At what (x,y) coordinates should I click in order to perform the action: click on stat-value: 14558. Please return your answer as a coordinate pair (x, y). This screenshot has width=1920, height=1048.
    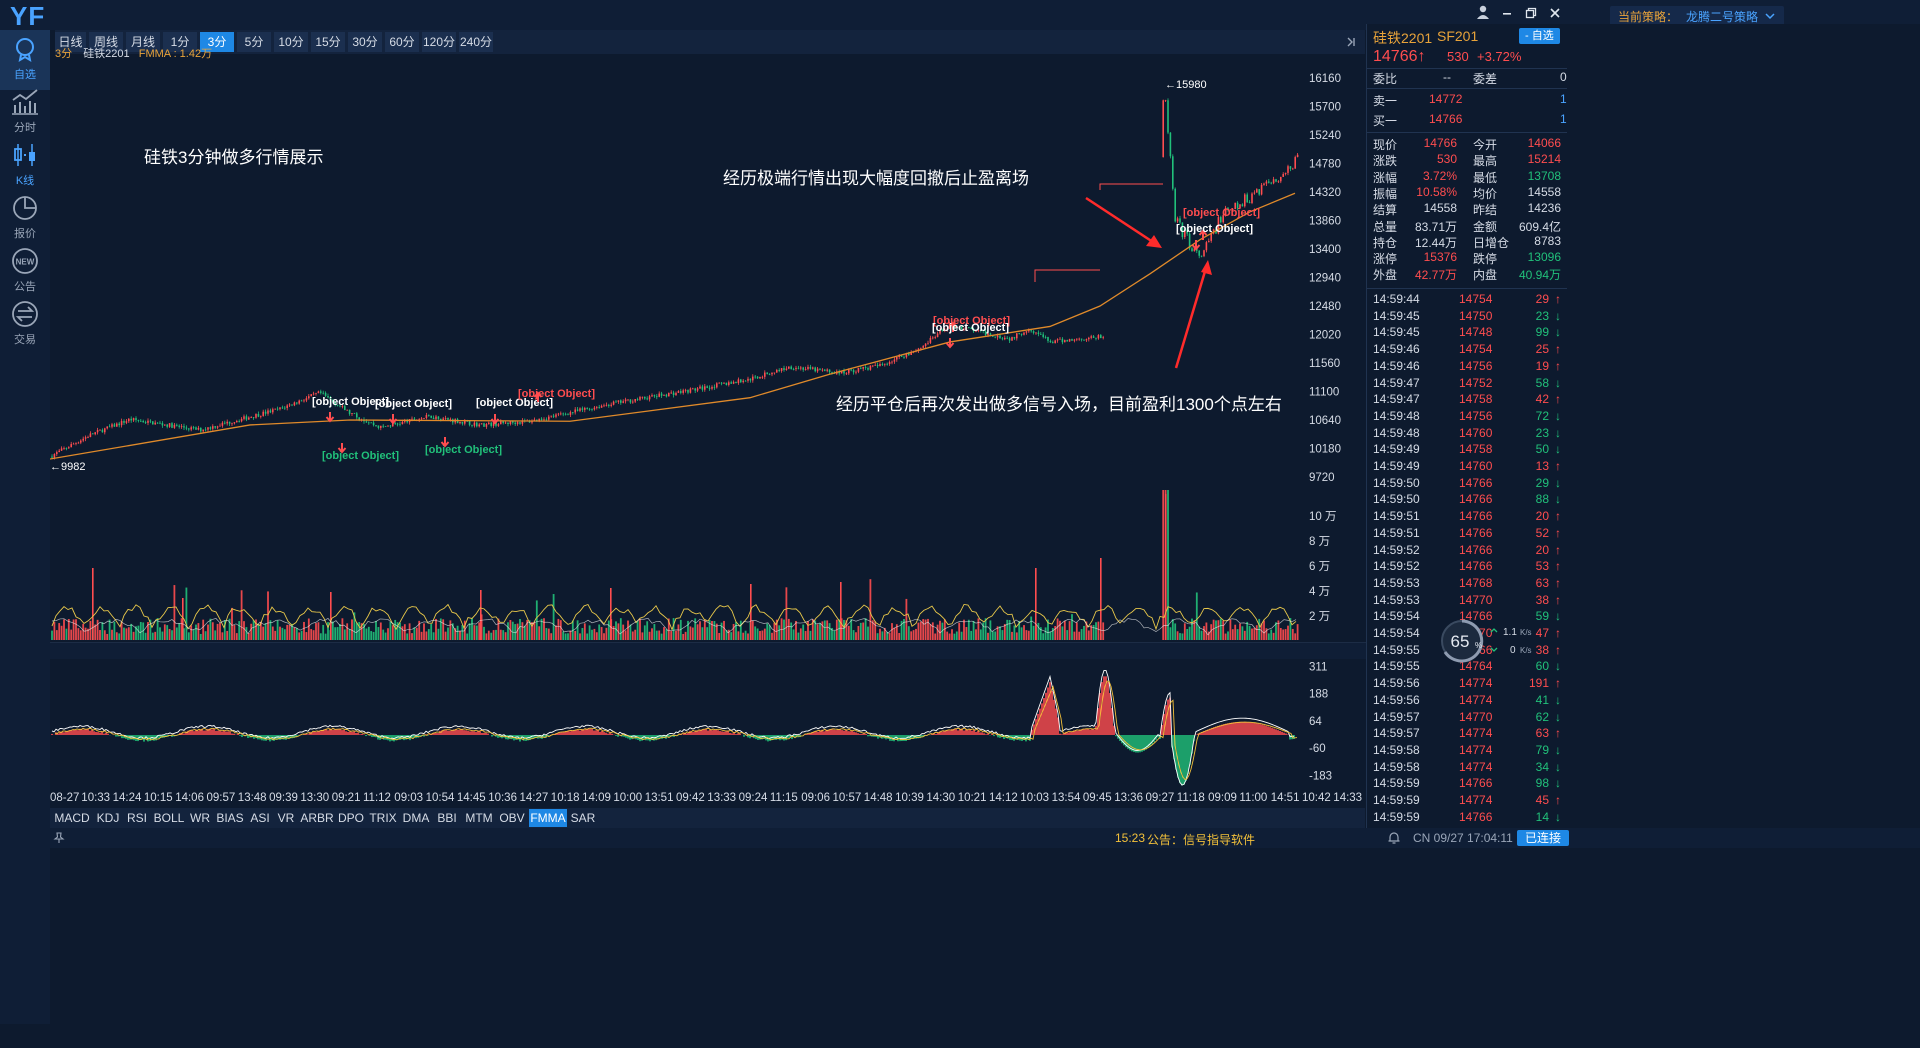
    Looking at the image, I should click on (1440, 208).